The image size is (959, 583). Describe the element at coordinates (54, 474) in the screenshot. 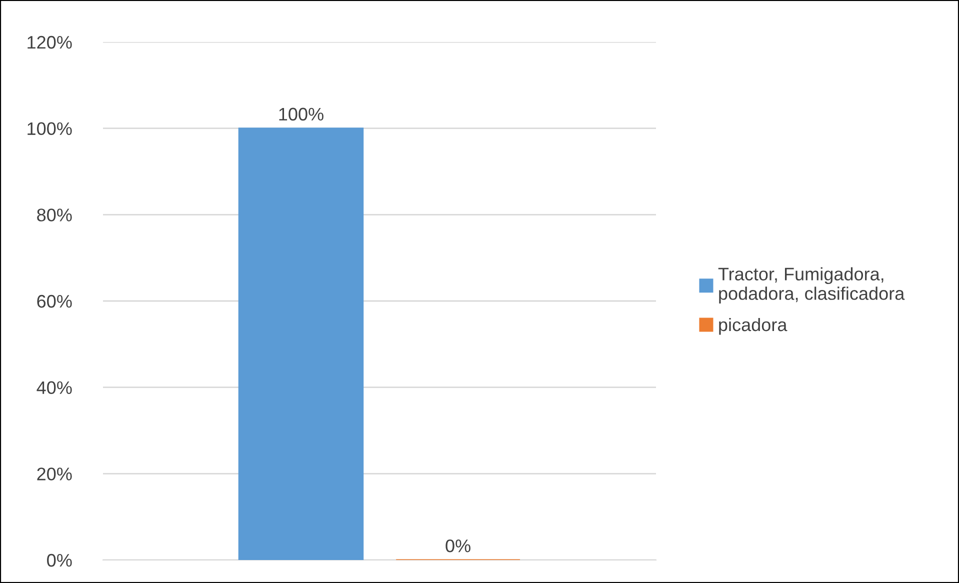

I see `y-tick-label: 20%` at that location.